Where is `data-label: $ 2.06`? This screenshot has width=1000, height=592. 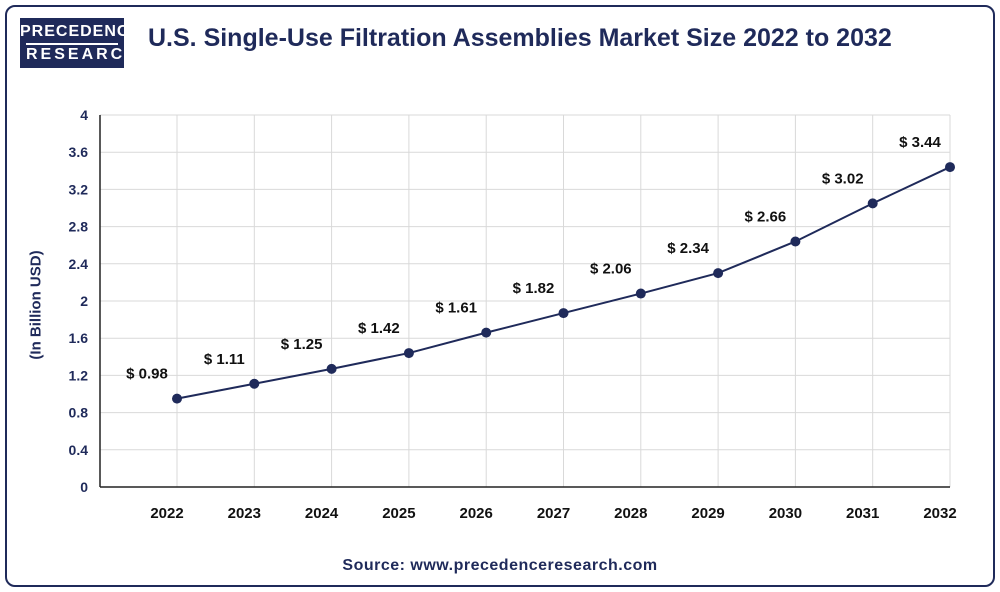
data-label: $ 2.06 is located at coordinates (611, 269).